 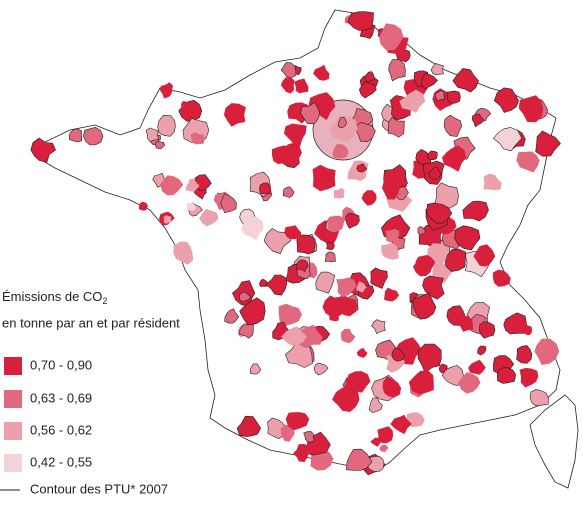 I want to click on legend-label: 0,63 - 0,69, so click(x=61, y=397).